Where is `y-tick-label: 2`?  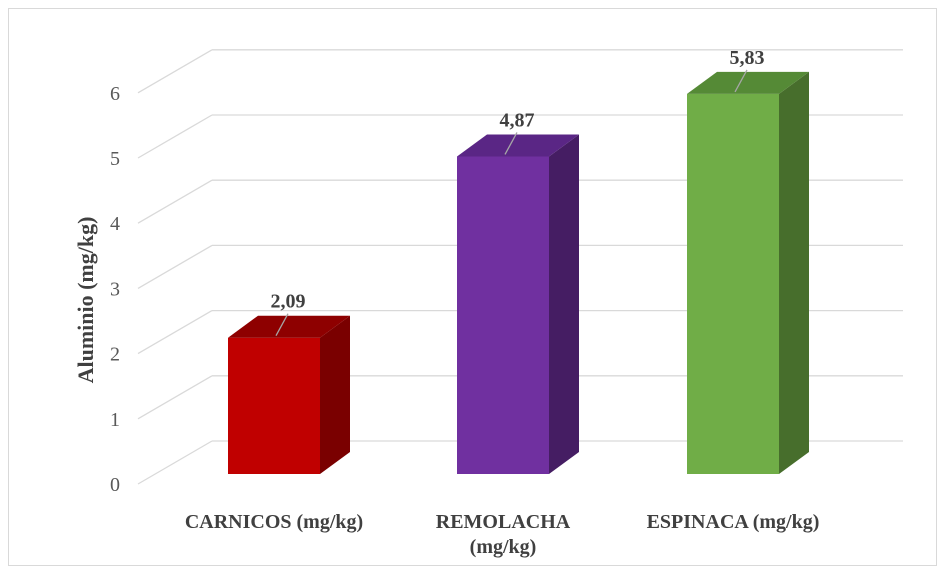
y-tick-label: 2 is located at coordinates (115, 355).